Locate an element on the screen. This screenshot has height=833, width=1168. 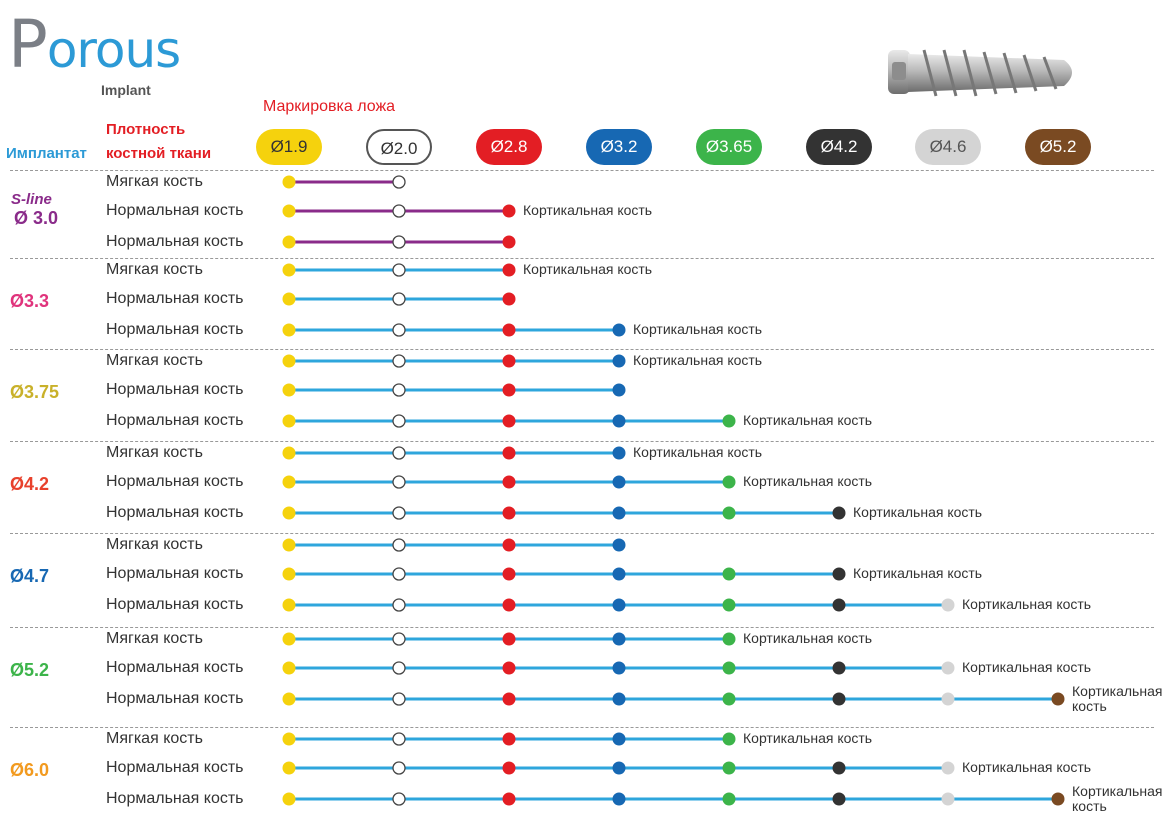
implant-diameter-label: Ø 3.0 is located at coordinates (36, 218).